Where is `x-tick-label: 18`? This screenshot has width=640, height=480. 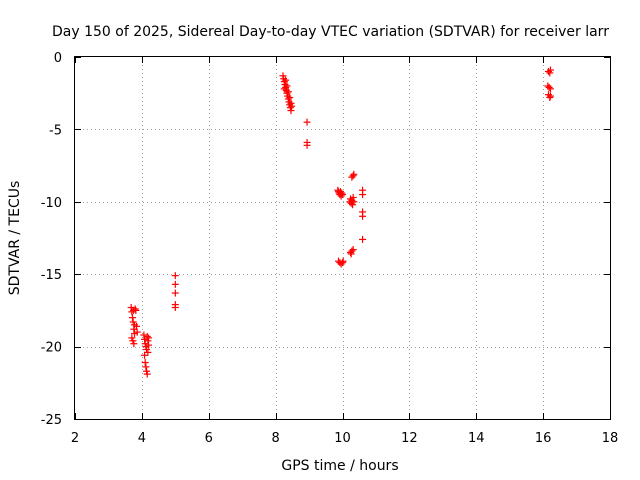
x-tick-label: 18 is located at coordinates (610, 438).